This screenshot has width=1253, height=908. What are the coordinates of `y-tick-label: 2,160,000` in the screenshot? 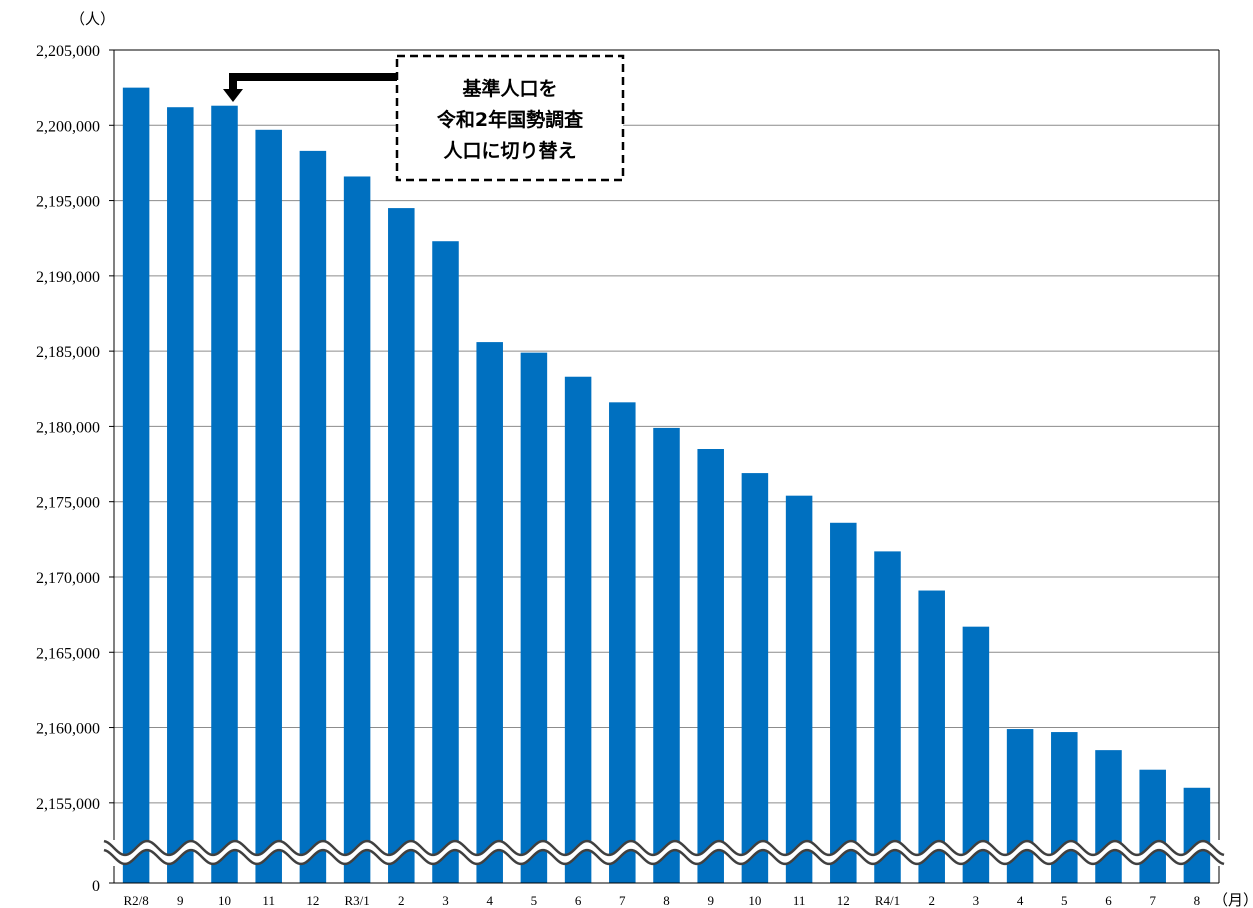 It's located at (68, 729).